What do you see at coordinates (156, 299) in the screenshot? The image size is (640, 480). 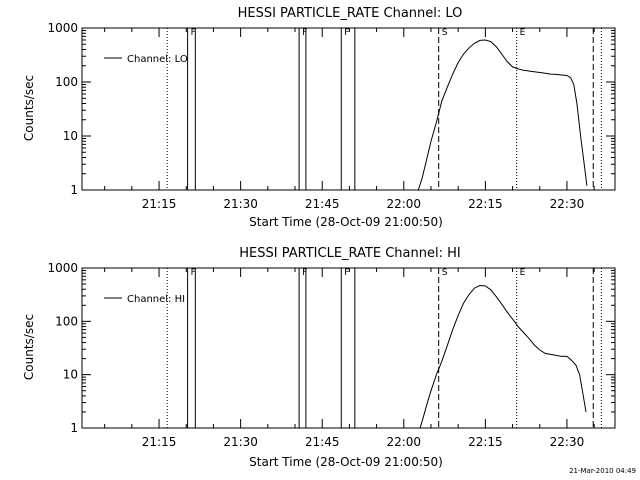 I see `legend-entry: Channel: HI` at bounding box center [156, 299].